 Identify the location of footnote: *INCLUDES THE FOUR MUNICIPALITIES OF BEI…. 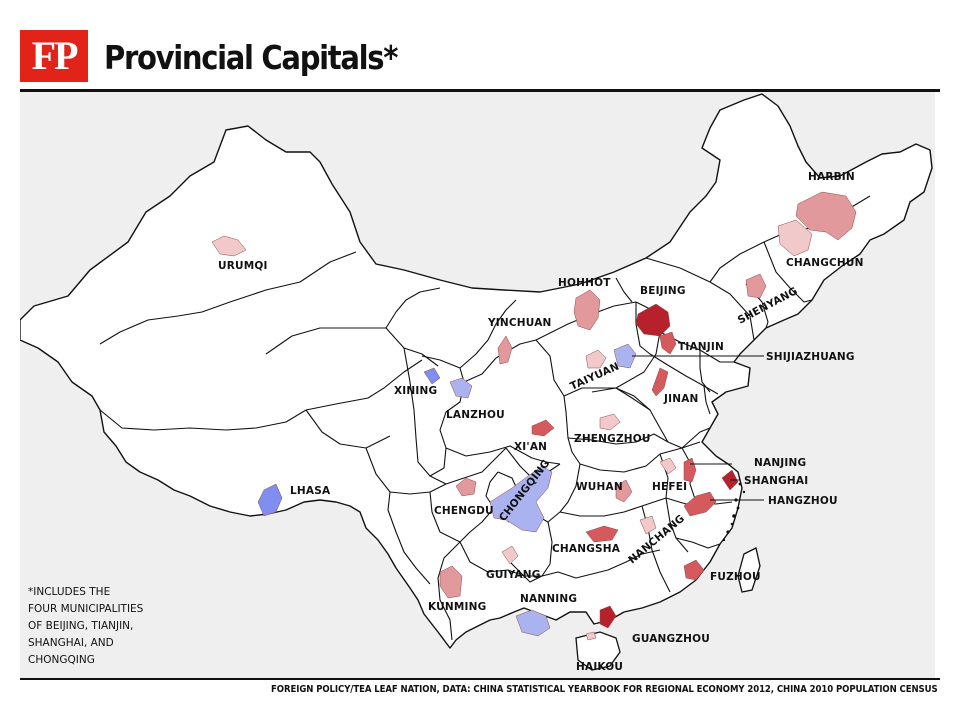
(103, 626).